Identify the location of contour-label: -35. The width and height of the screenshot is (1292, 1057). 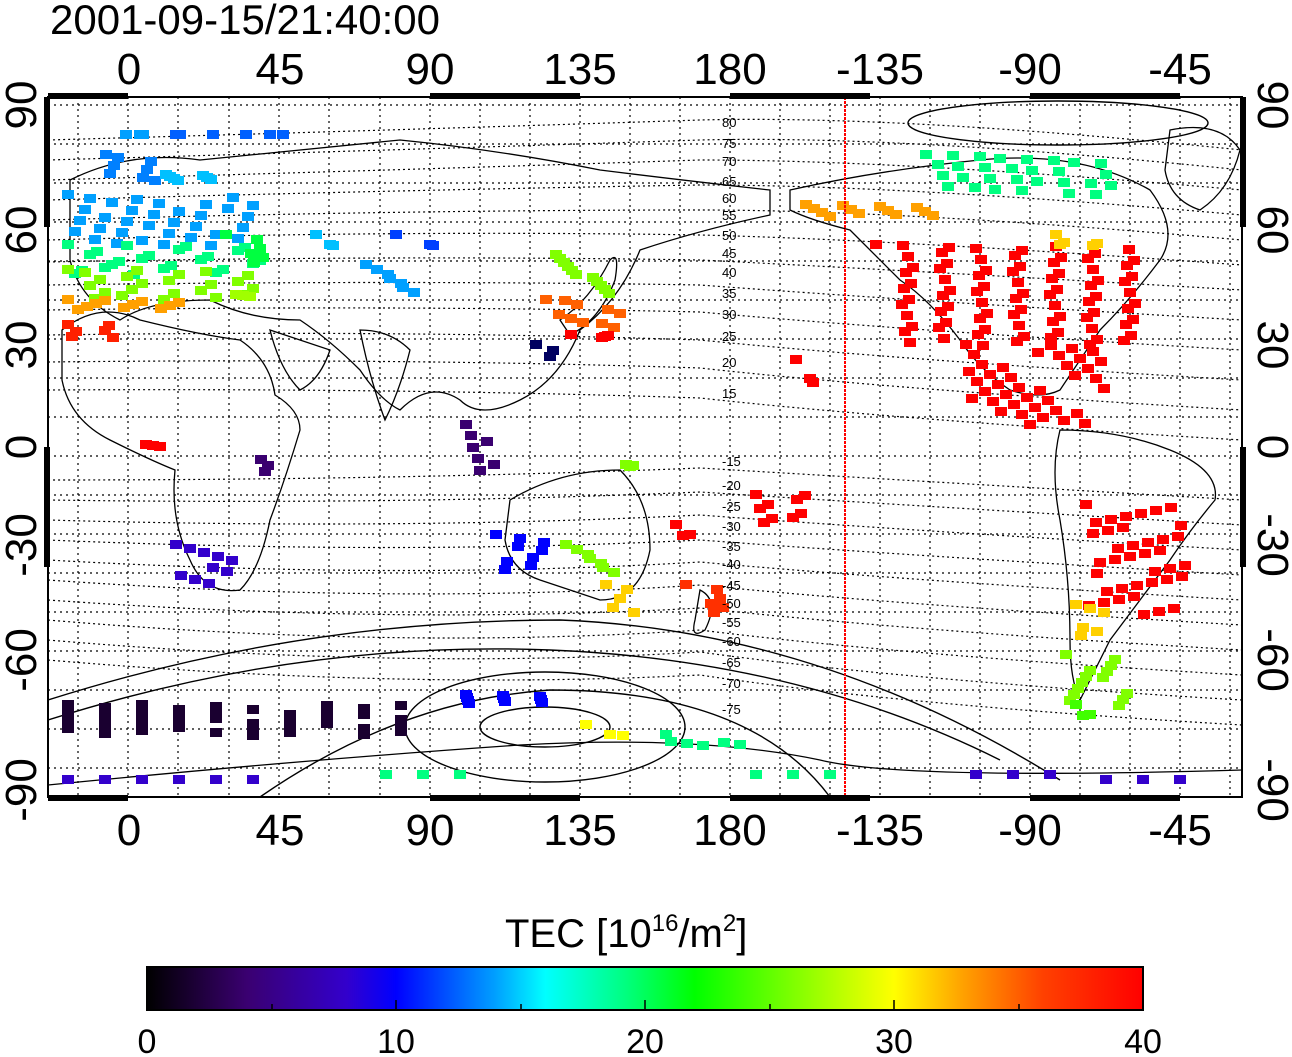
(731, 546).